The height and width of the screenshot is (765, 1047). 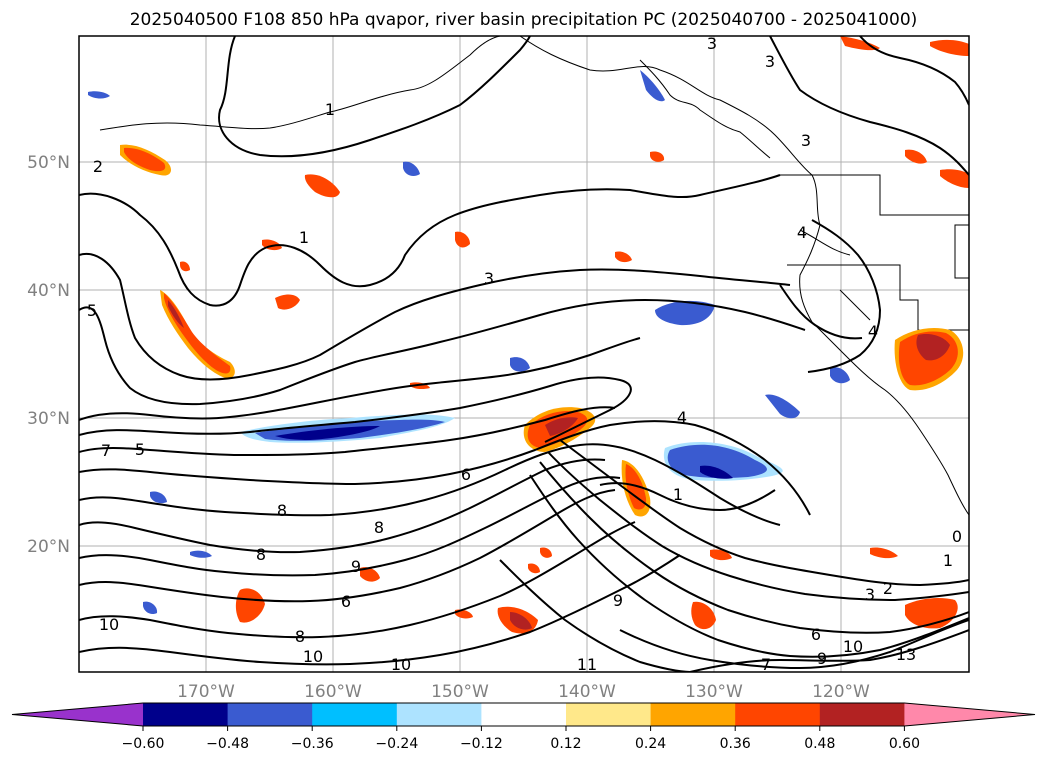 What do you see at coordinates (957, 536) in the screenshot?
I see `contour-label: 0` at bounding box center [957, 536].